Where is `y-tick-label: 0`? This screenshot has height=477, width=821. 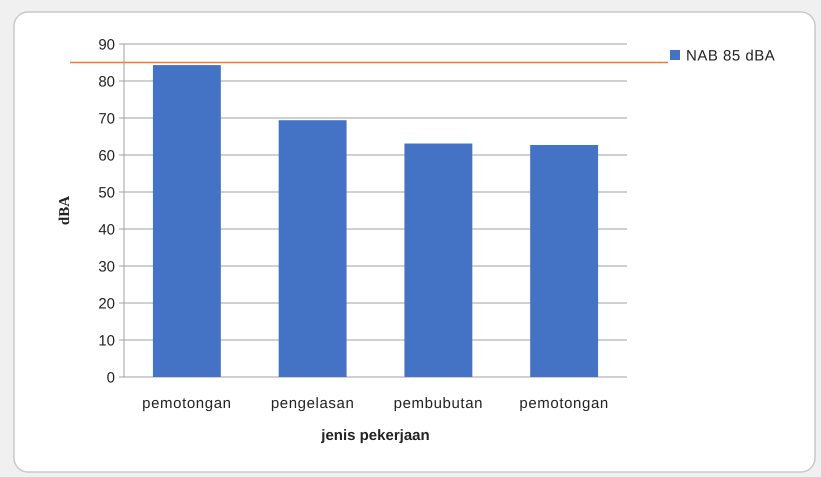 y-tick-label: 0 is located at coordinates (110, 377).